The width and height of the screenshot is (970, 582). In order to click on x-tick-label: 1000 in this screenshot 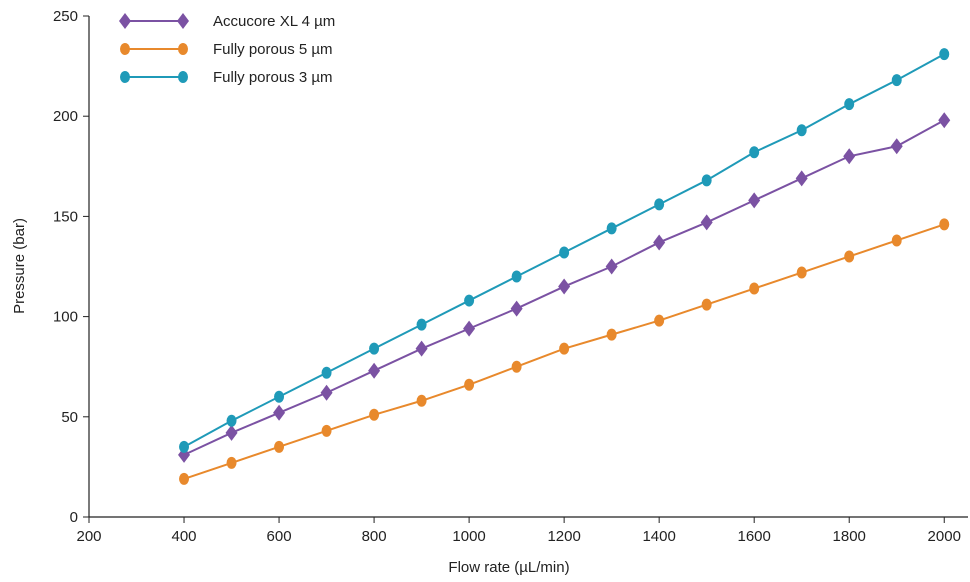, I will do `click(468, 536)`.